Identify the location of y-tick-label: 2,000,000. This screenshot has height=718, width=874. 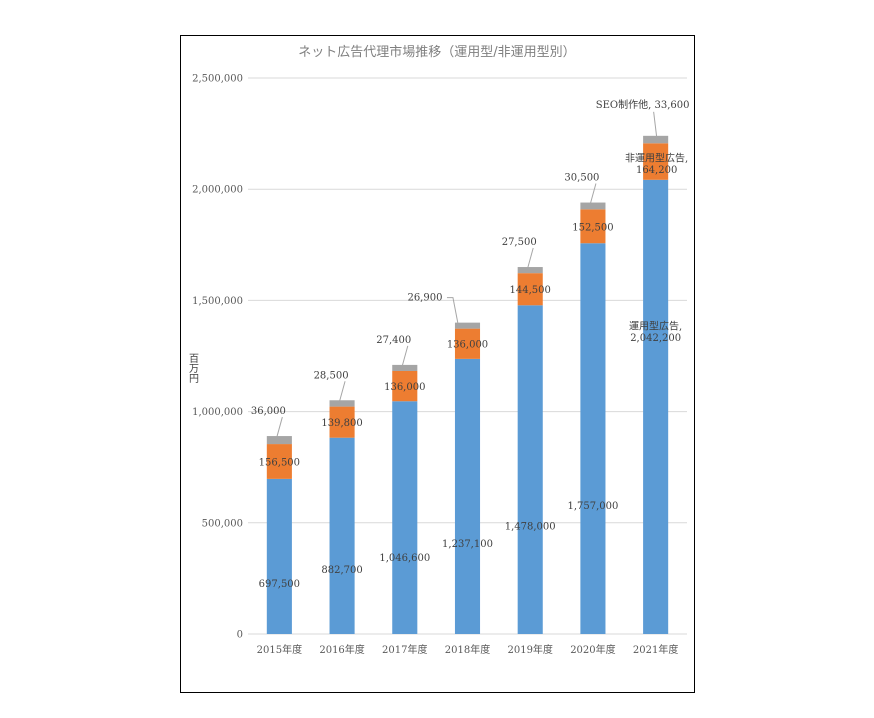
(217, 190).